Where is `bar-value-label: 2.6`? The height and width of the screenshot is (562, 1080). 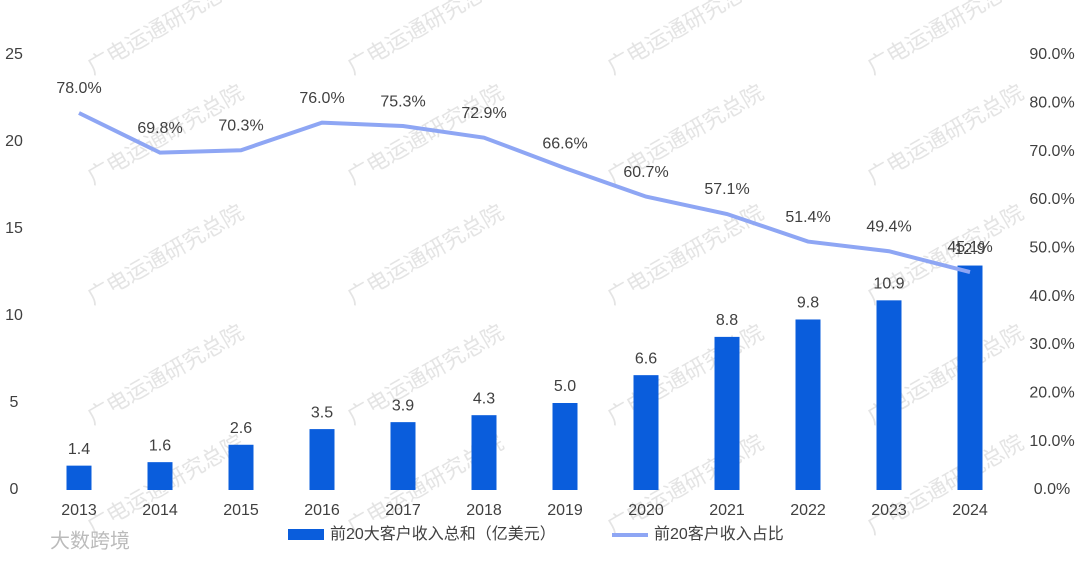
bar-value-label: 2.6 is located at coordinates (241, 428).